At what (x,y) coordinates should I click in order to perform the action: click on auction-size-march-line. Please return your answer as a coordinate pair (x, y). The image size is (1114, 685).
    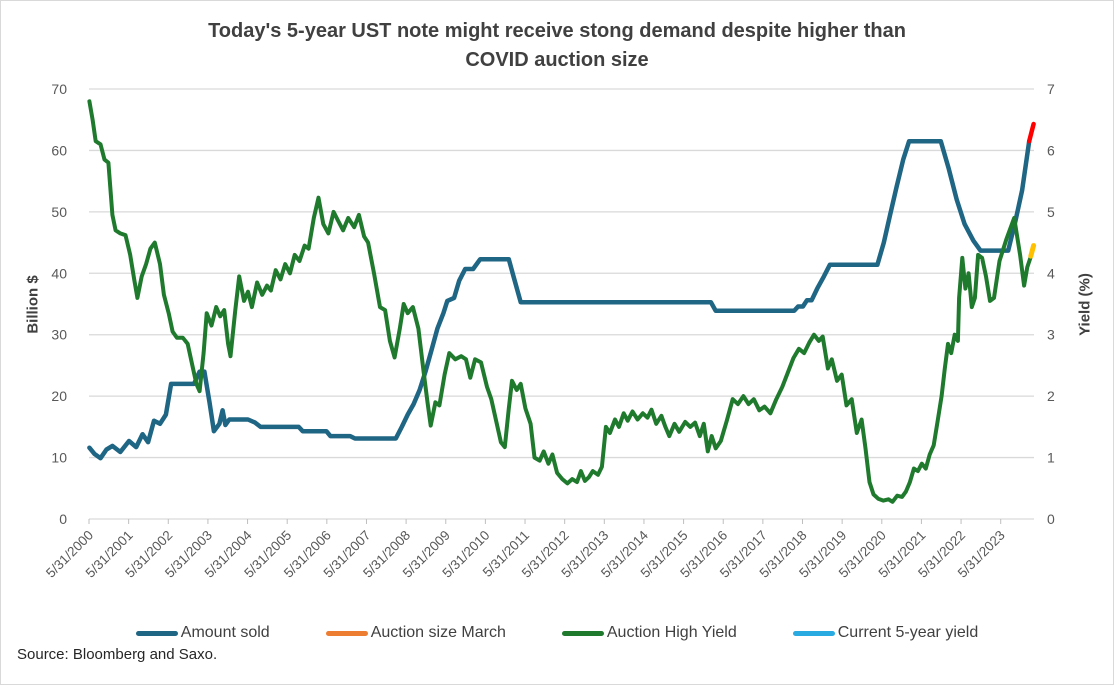
    Looking at the image, I should click on (1031, 132).